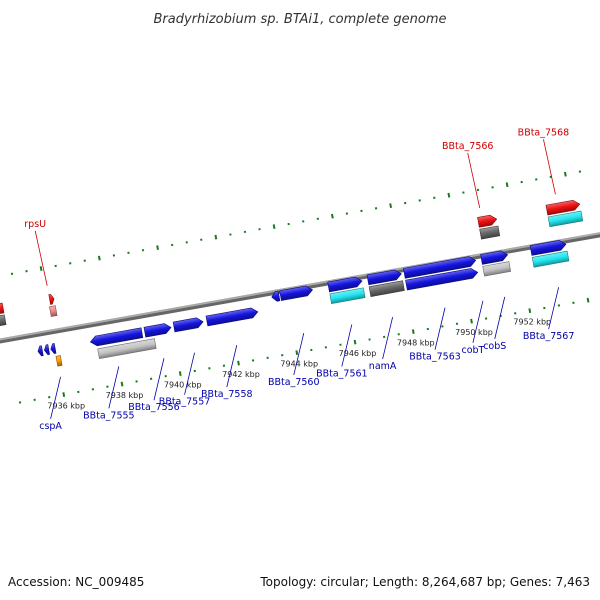  Describe the element at coordinates (125, 395) in the screenshot. I see `tick-label: 7938 kbp` at that location.